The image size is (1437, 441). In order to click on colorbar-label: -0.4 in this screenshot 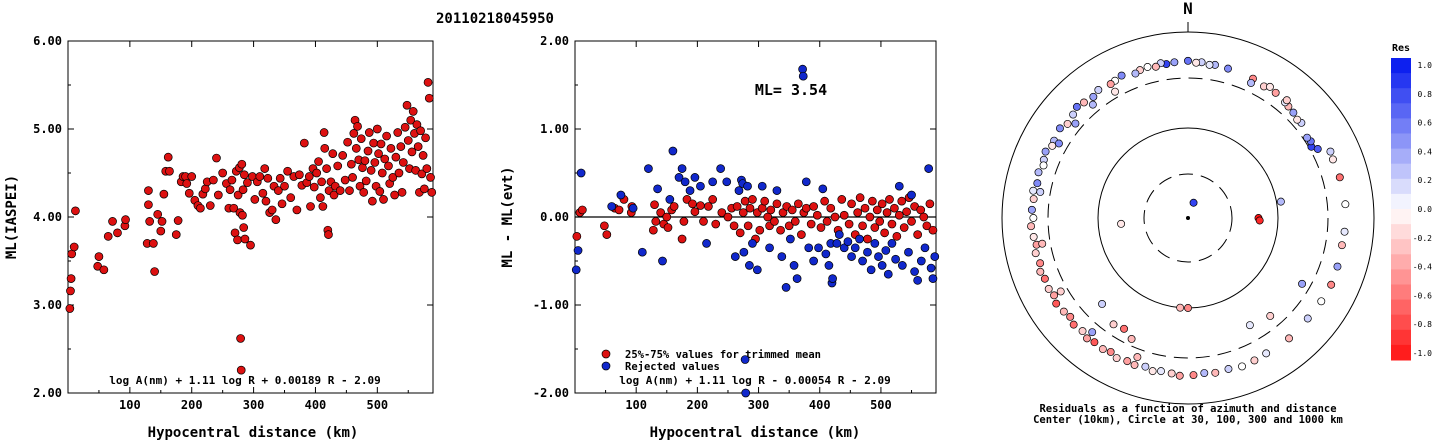, I will do `click(1422, 267)`.